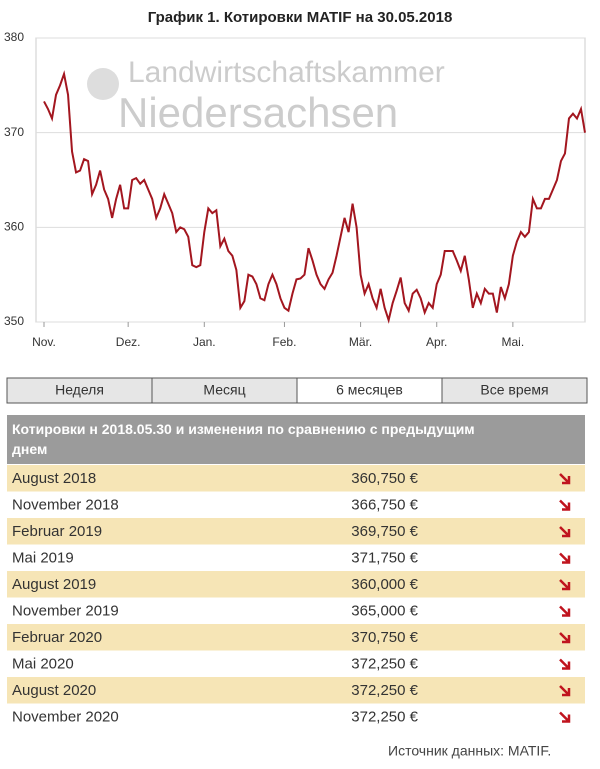 The height and width of the screenshot is (769, 600). I want to click on tab-label: 6 месяцев, so click(369, 390).